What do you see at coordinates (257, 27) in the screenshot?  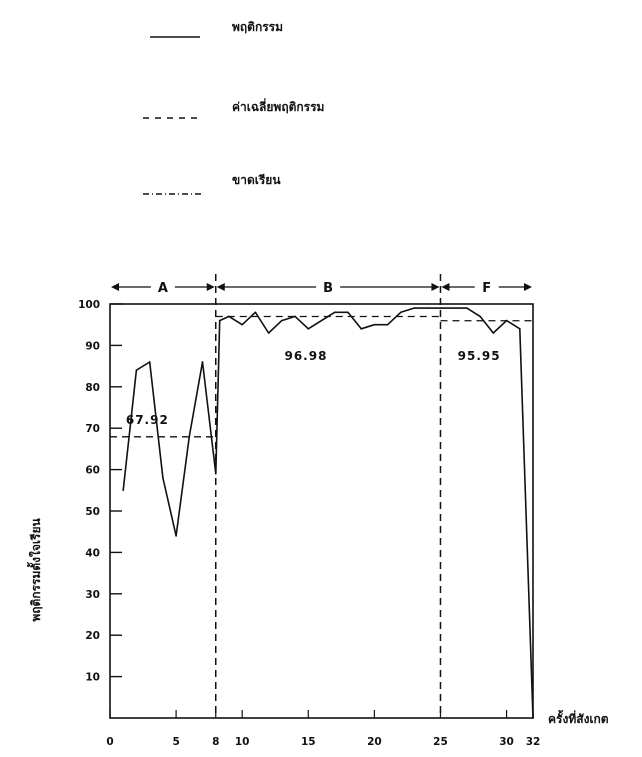 I see `legend-label-behavior: พฤติกรรม` at bounding box center [257, 27].